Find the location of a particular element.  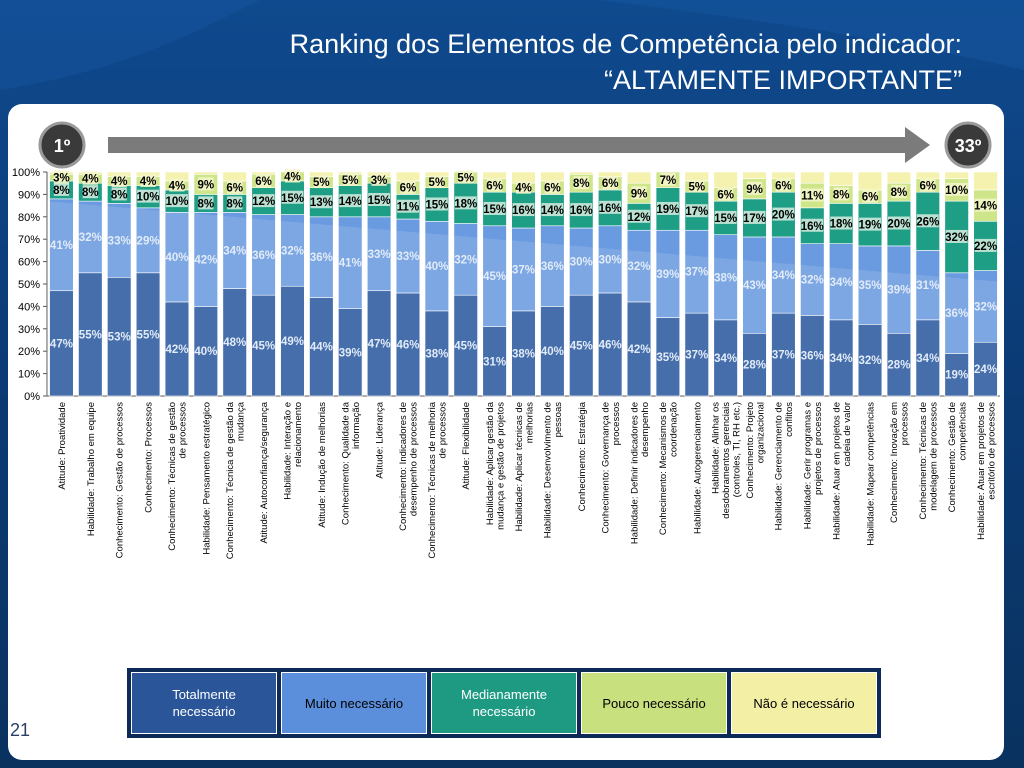

legend-item-label: Totalmente necessário is located at coordinates (204, 703).